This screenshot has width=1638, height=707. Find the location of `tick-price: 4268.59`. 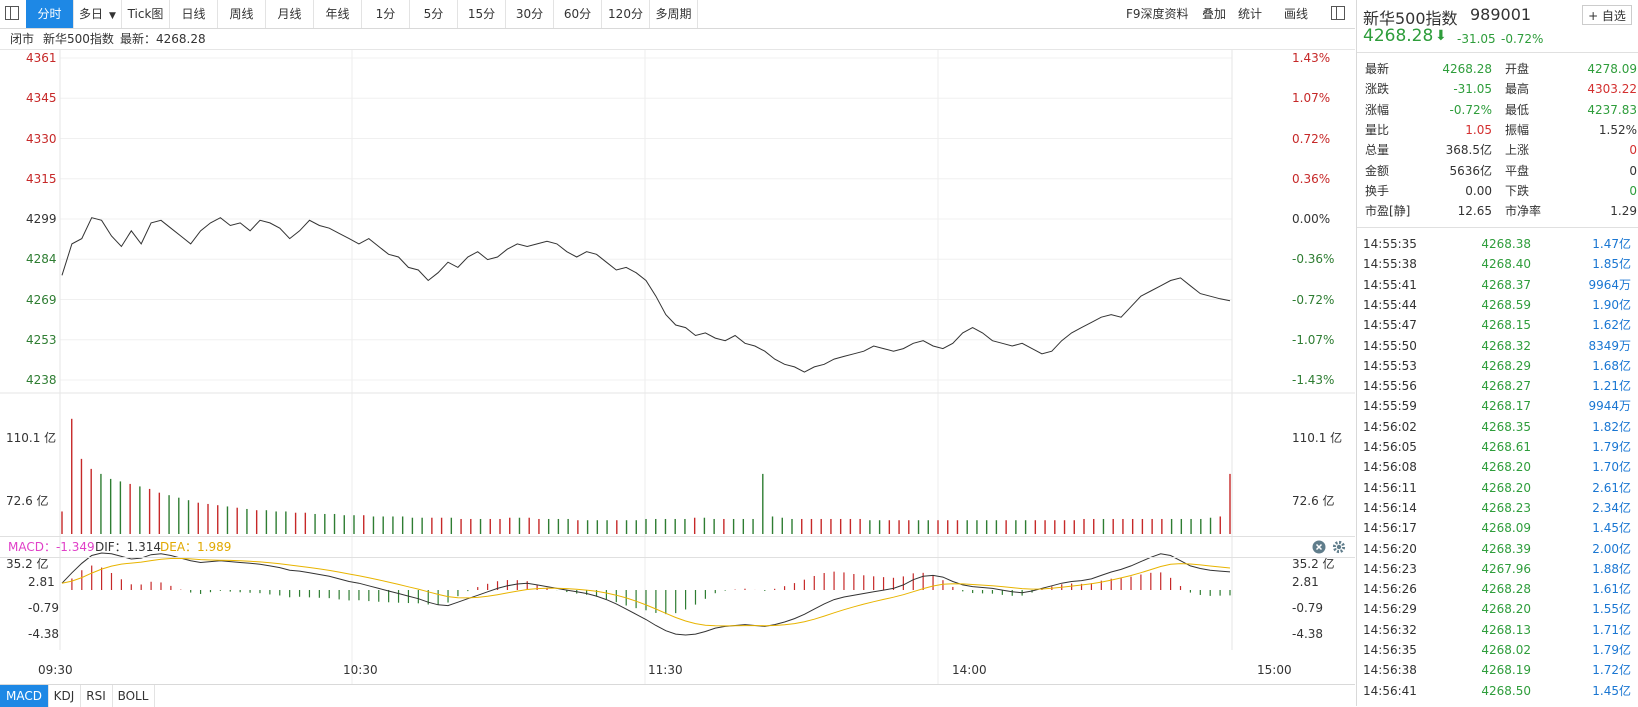

tick-price: 4268.59 is located at coordinates (1506, 304).